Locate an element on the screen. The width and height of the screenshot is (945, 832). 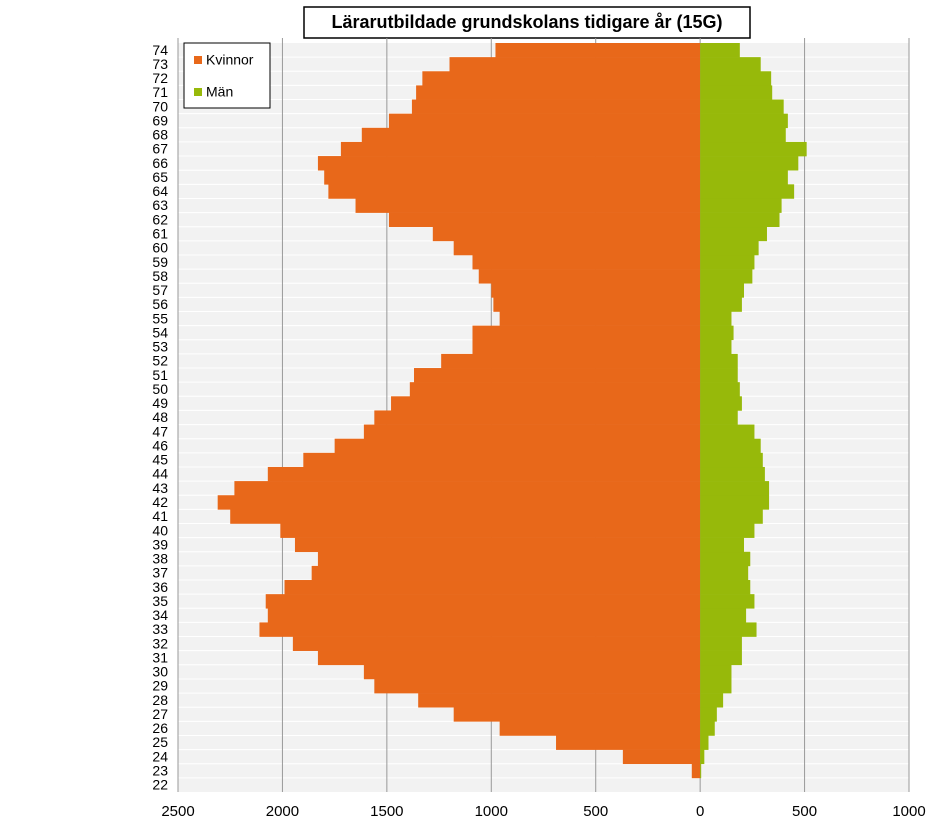
y-tick-label: 25 is located at coordinates (160, 742).